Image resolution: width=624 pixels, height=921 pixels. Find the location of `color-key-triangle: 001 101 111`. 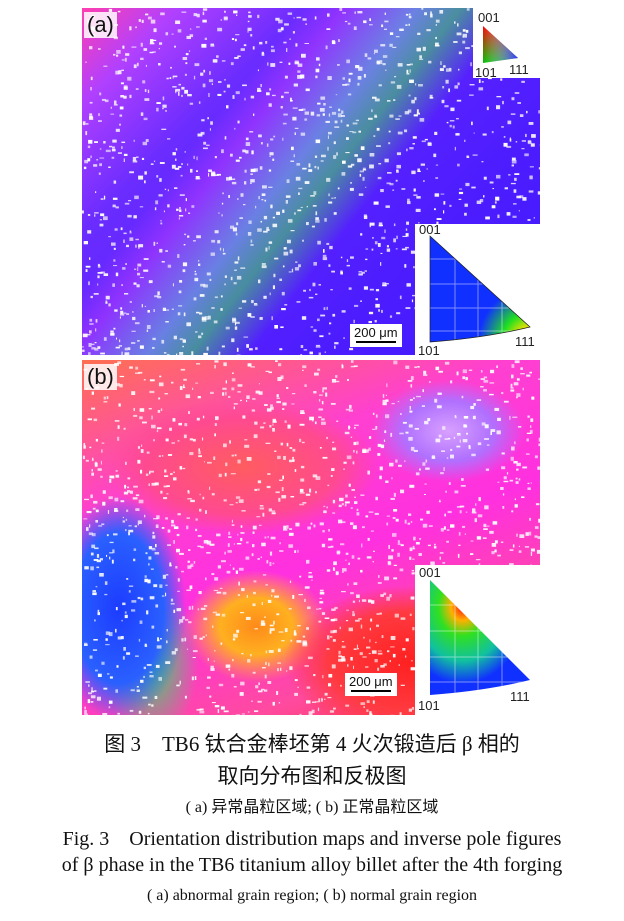

color-key-triangle: 001 101 111 is located at coordinates (502, 44).